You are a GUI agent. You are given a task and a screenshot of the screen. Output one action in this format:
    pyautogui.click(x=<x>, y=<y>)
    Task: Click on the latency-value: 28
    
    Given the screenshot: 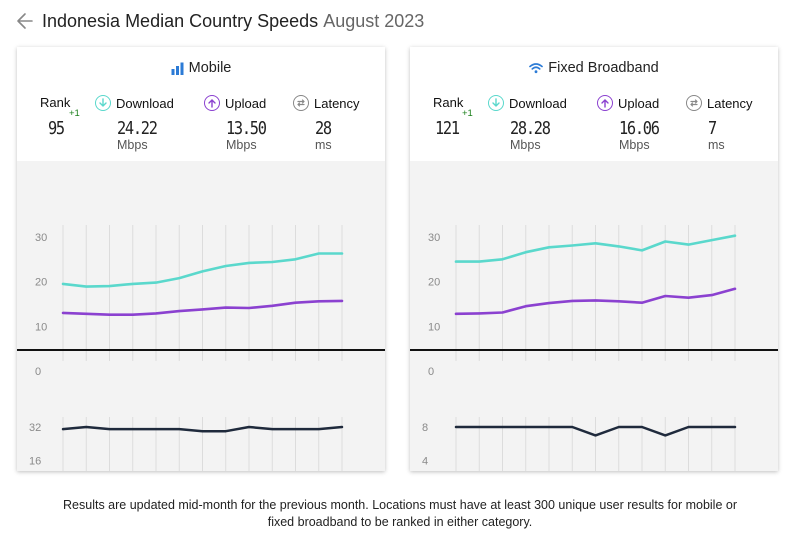 What is the action you would take?
    pyautogui.click(x=323, y=128)
    